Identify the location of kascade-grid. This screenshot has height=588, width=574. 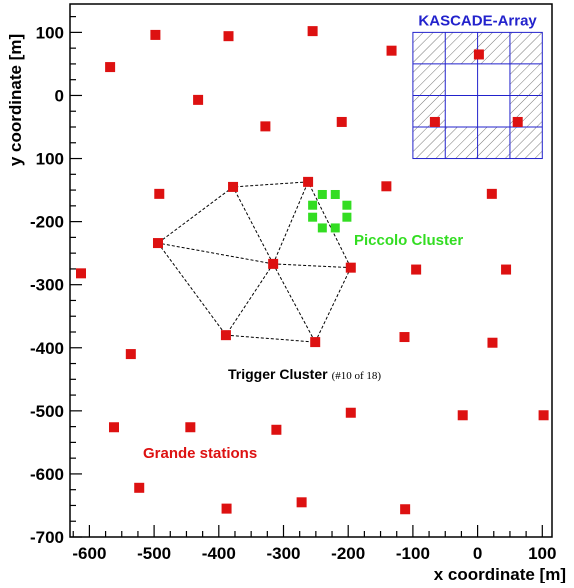
(477, 95).